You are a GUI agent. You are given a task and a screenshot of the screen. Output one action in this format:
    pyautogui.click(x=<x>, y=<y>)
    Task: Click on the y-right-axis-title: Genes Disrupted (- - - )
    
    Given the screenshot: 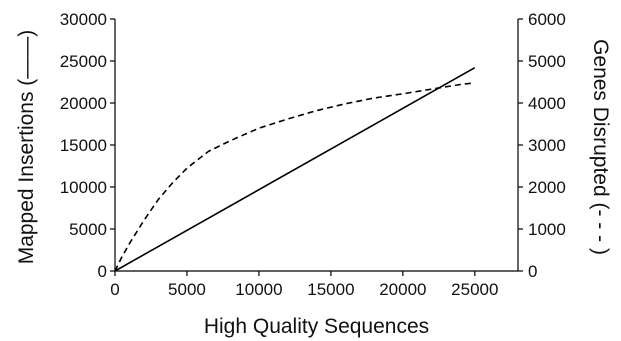 What is the action you would take?
    pyautogui.click(x=600, y=147)
    